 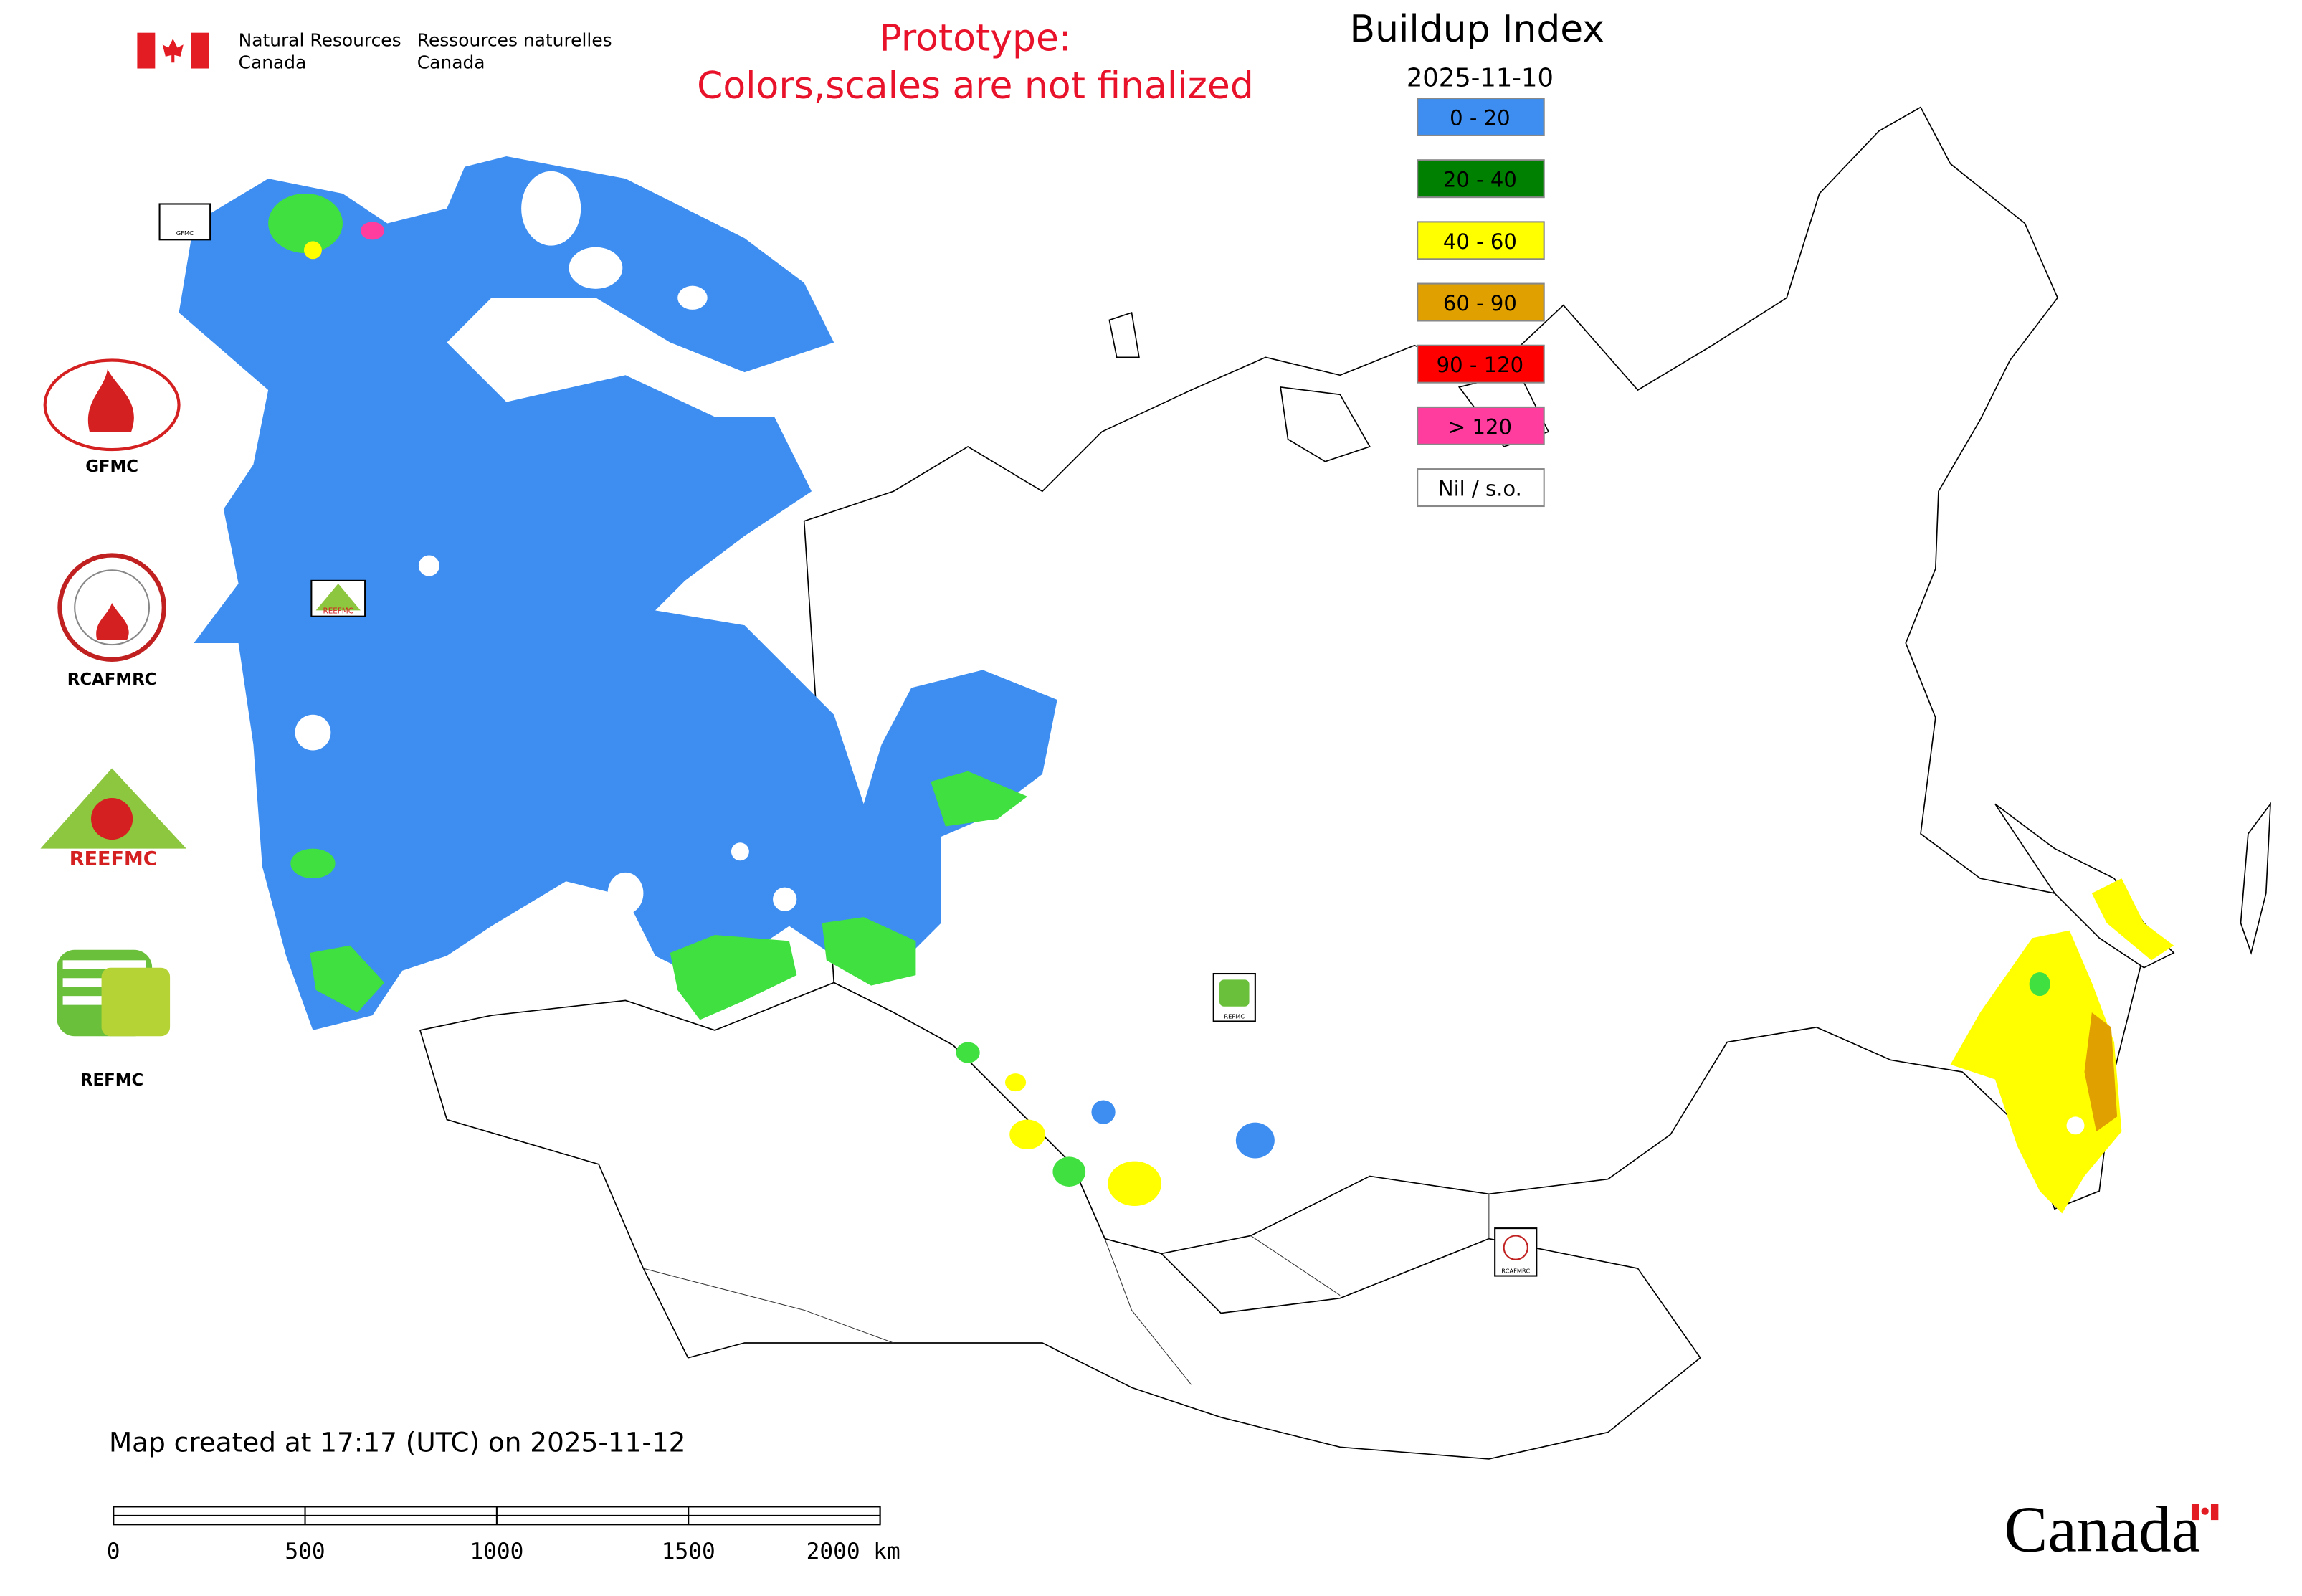 What do you see at coordinates (112, 466) in the screenshot?
I see `logo-caption: GFMC` at bounding box center [112, 466].